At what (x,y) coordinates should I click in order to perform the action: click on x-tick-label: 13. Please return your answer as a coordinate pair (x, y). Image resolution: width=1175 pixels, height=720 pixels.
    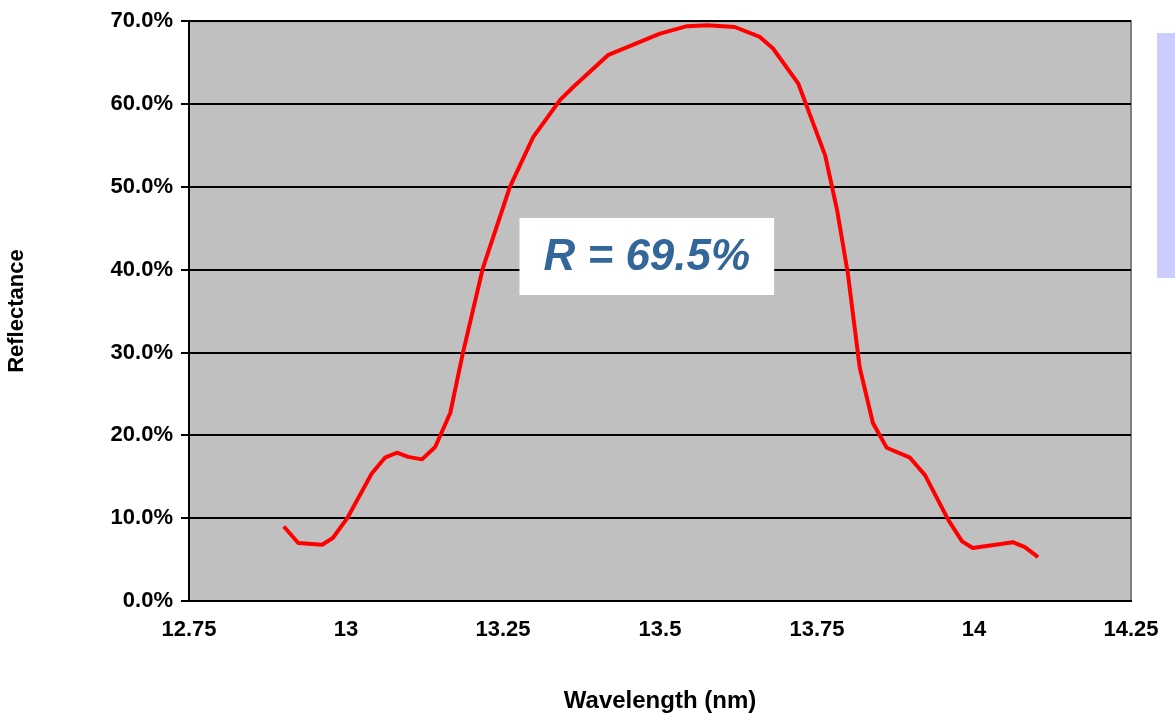
    Looking at the image, I should click on (346, 629).